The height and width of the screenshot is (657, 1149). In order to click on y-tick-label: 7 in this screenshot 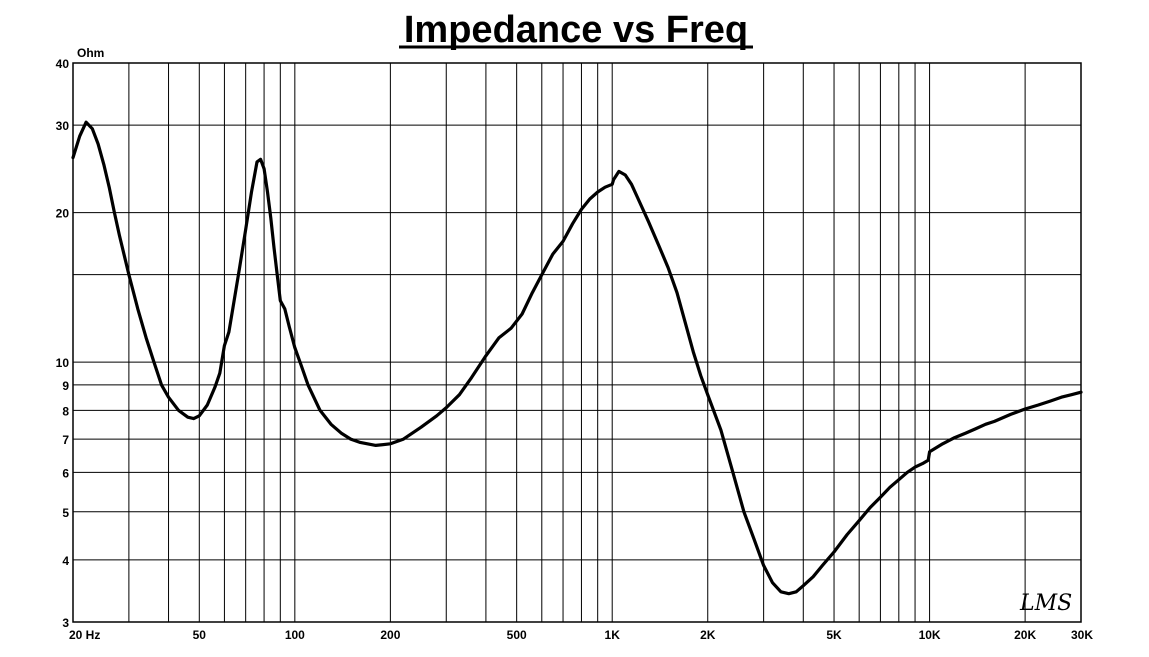, I will do `click(65, 440)`.